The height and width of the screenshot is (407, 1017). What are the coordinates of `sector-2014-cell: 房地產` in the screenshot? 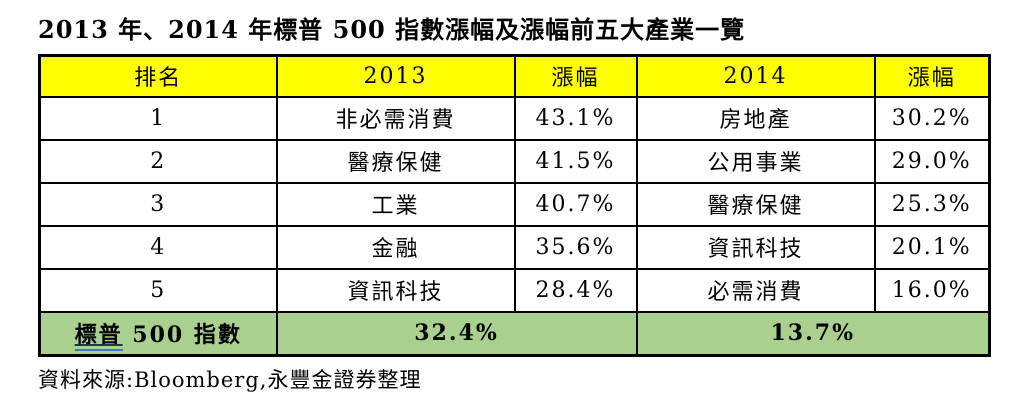 It's located at (755, 118).